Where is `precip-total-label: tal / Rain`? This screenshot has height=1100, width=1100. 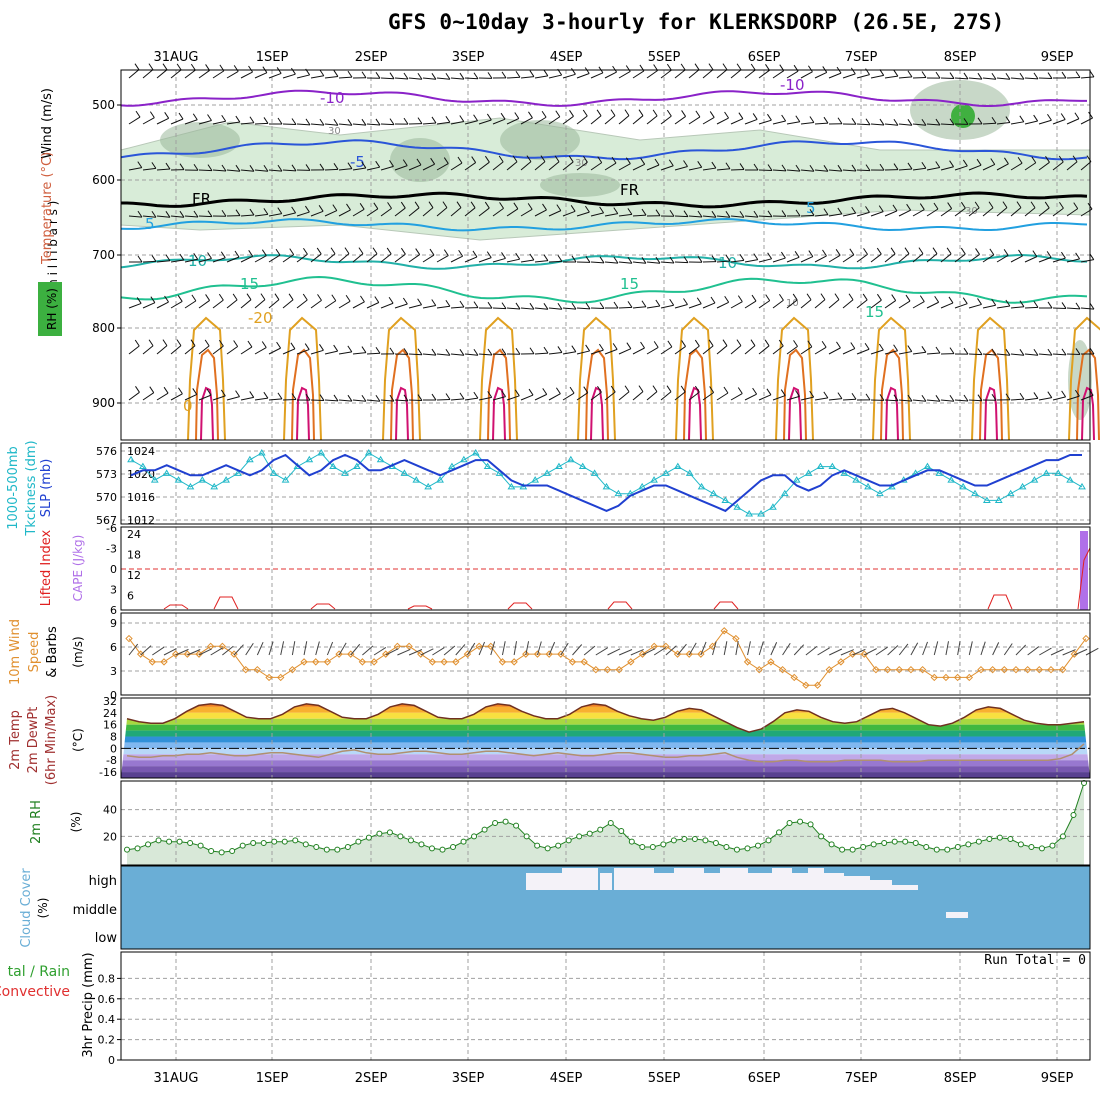
precip-total-label: tal / Rain is located at coordinates (39, 972).